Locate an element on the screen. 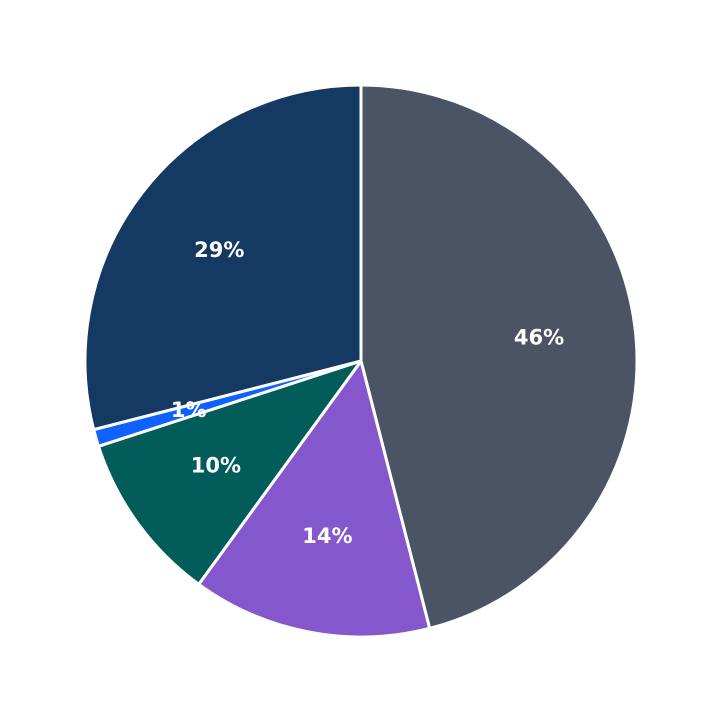 The height and width of the screenshot is (723, 723). value-label: 1% is located at coordinates (189, 410).